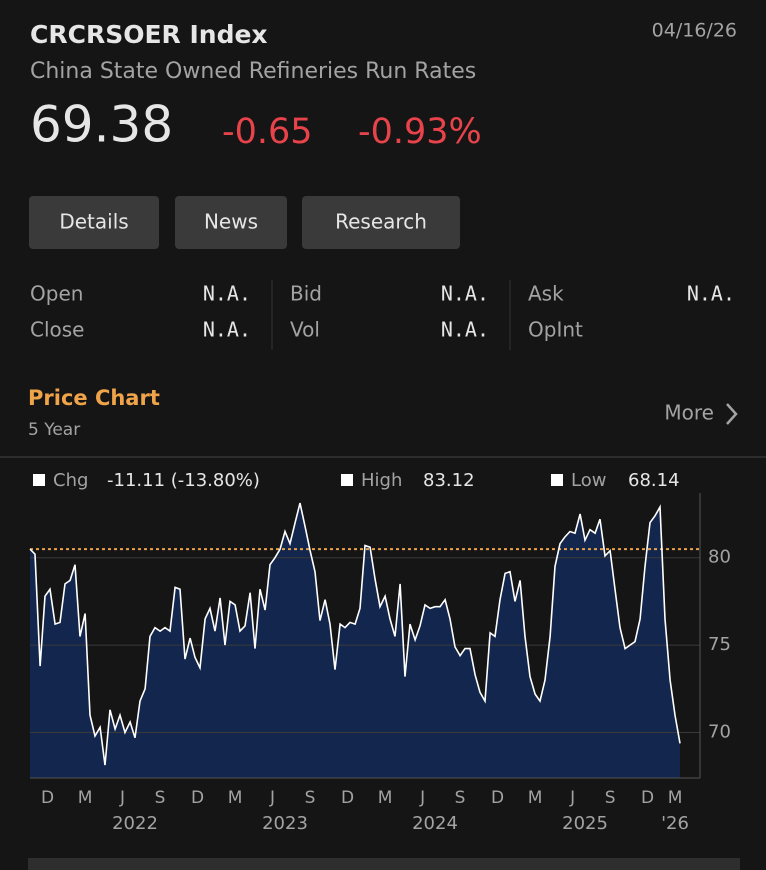 This screenshot has width=766, height=870. I want to click on stat-value: 68.14, so click(654, 480).